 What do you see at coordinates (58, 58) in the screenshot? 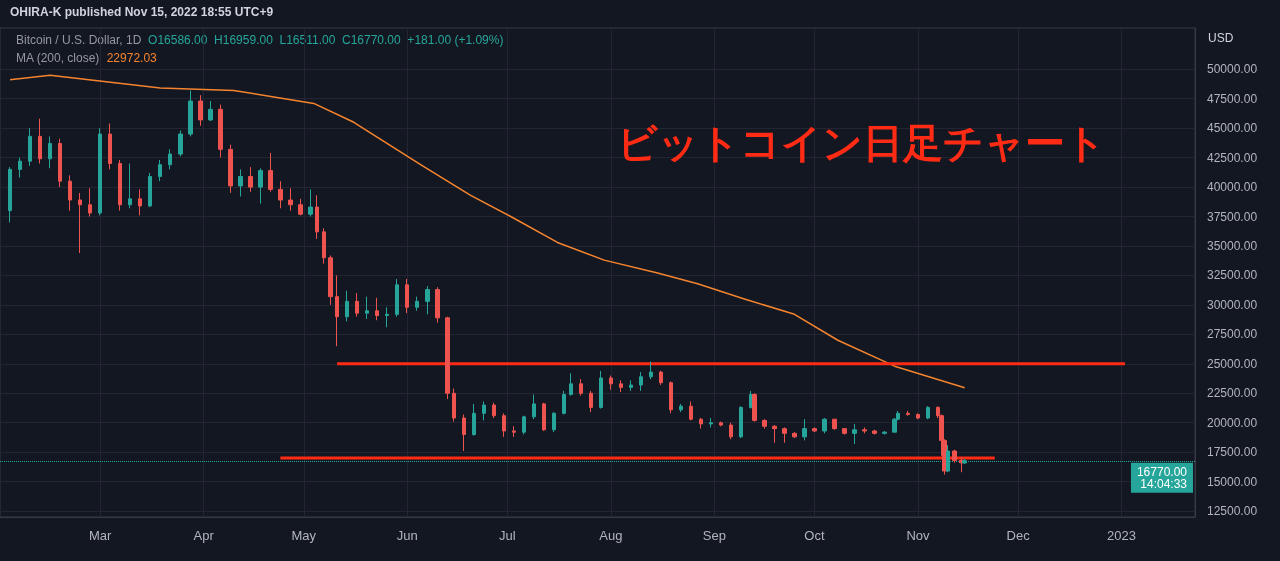
I see `series-label: MA (200, close)` at bounding box center [58, 58].